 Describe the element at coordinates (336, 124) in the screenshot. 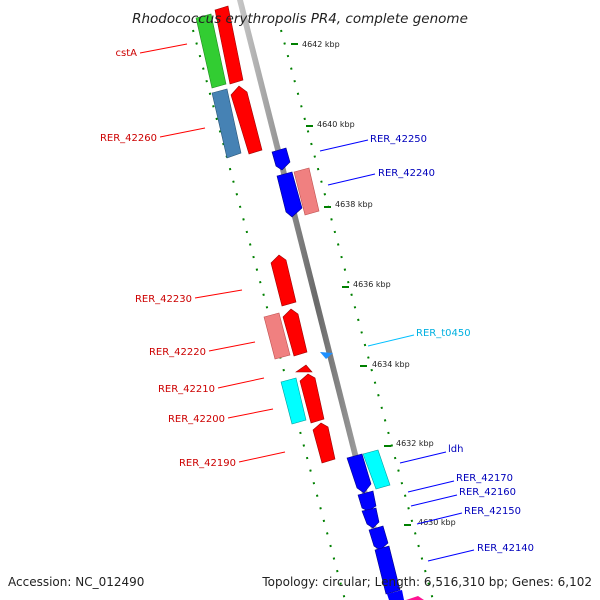

I see `tick-label-4640: 4640 kbp` at that location.